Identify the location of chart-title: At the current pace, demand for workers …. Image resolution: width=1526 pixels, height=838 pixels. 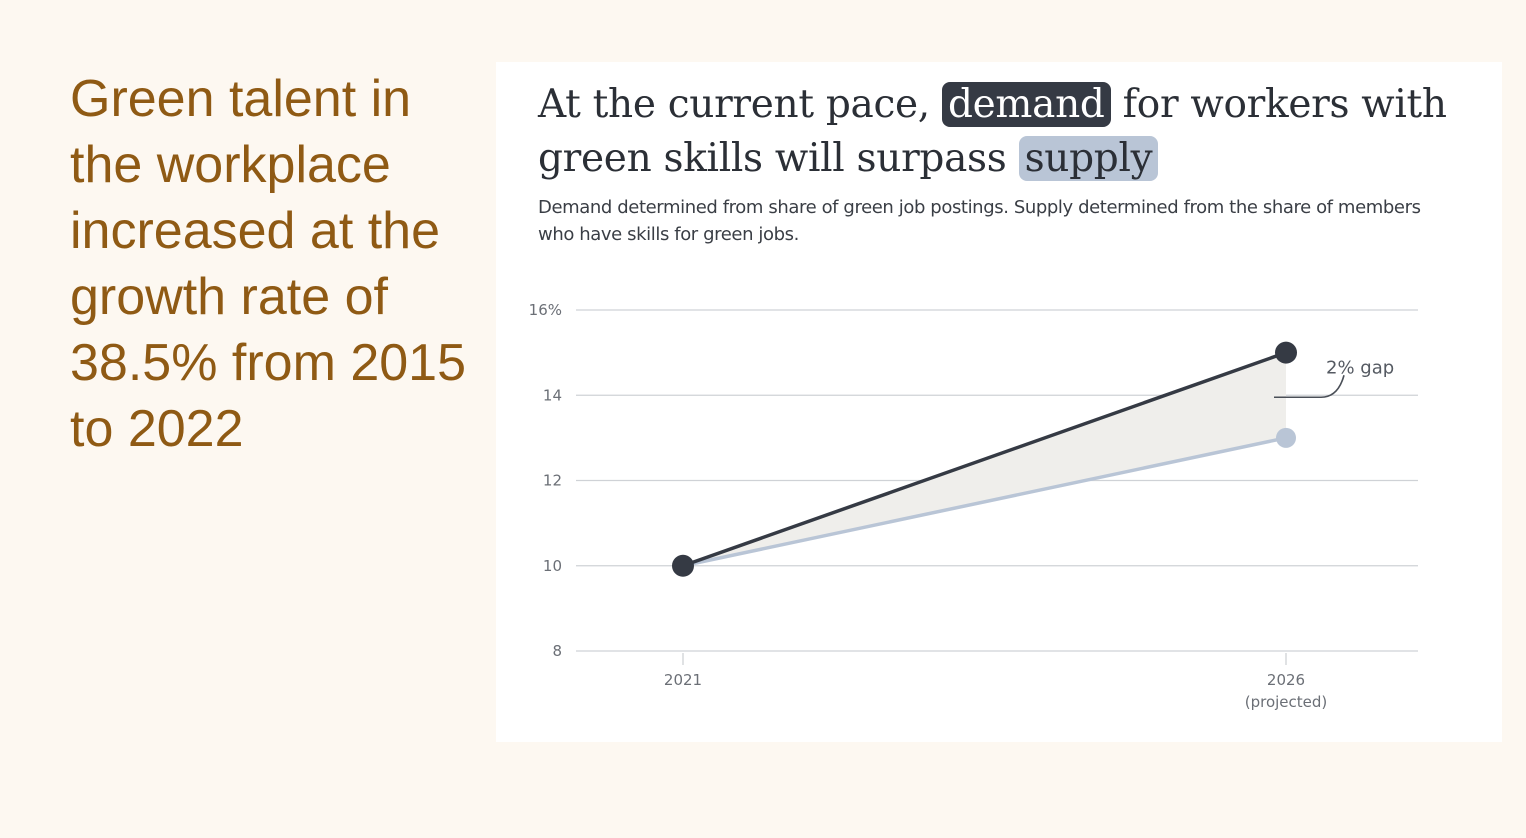
(1008, 132).